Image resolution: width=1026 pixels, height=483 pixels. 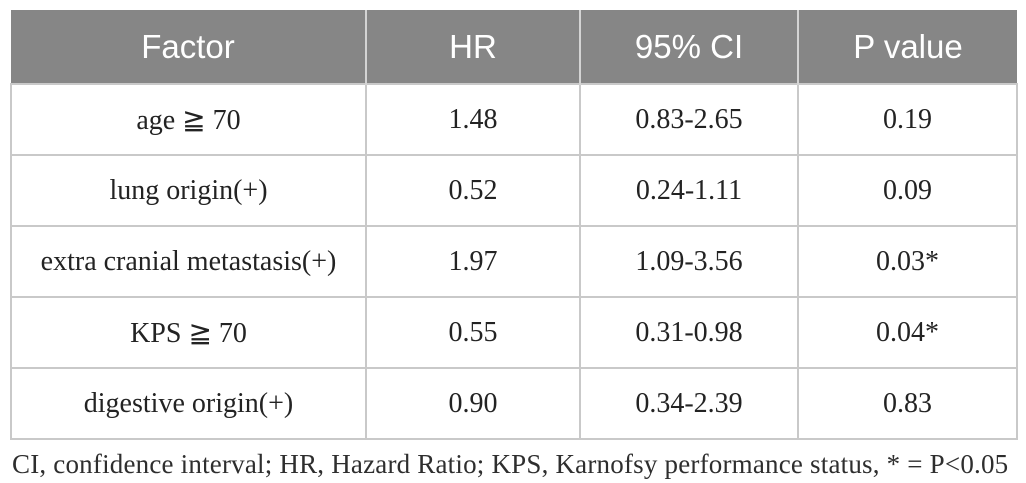 What do you see at coordinates (188, 119) in the screenshot?
I see `cell-factor: age ≧ 70` at bounding box center [188, 119].